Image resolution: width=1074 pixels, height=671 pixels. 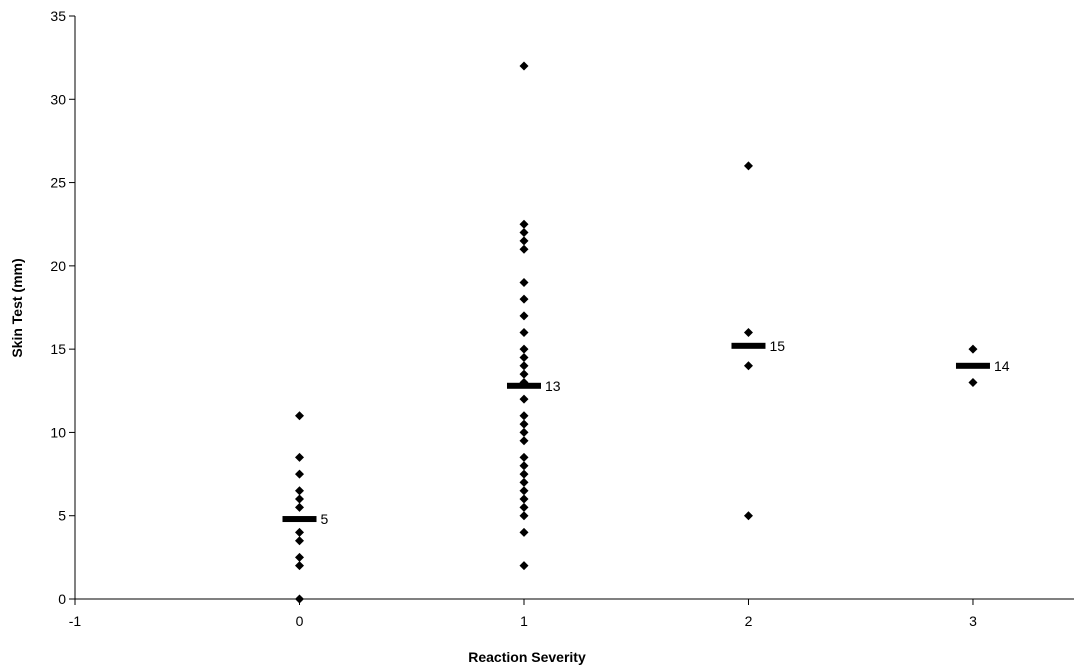 I want to click on y-axis: 0 5 10 15 20 25 30 35, so click(x=63, y=307).